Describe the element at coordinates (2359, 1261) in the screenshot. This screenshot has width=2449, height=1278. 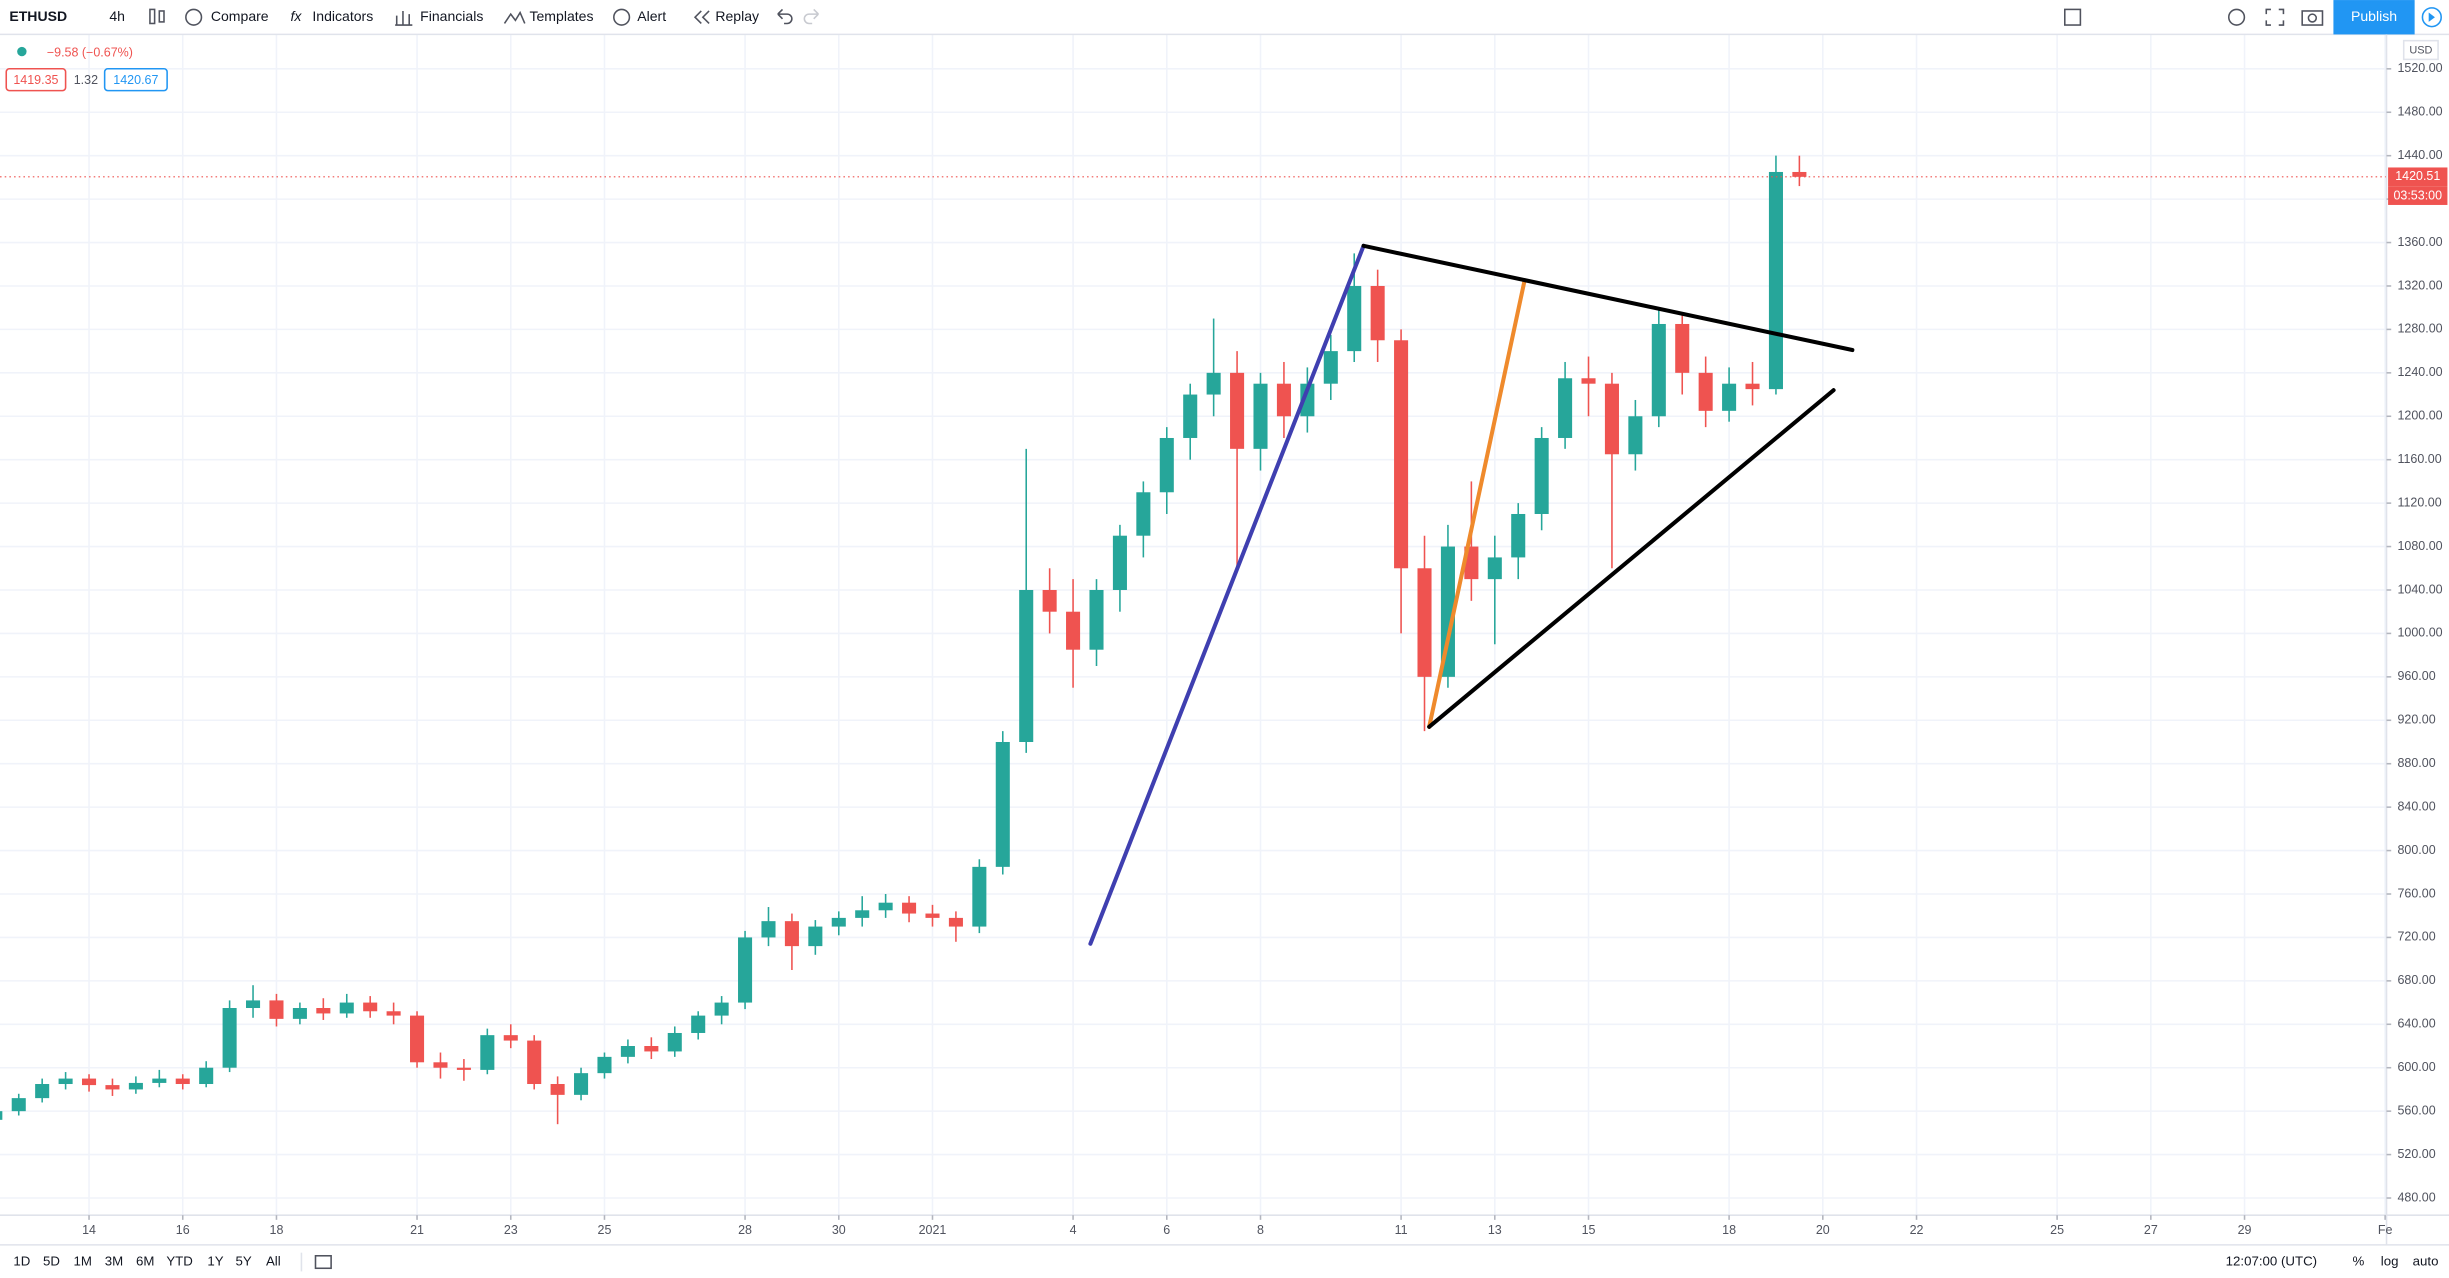
I see `scale-option: %` at that location.